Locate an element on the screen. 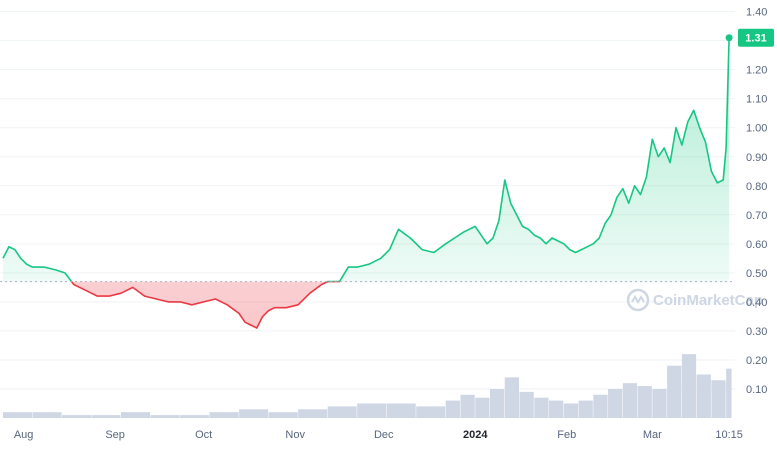  coinmarketcap-logo-wave is located at coordinates (638, 299).